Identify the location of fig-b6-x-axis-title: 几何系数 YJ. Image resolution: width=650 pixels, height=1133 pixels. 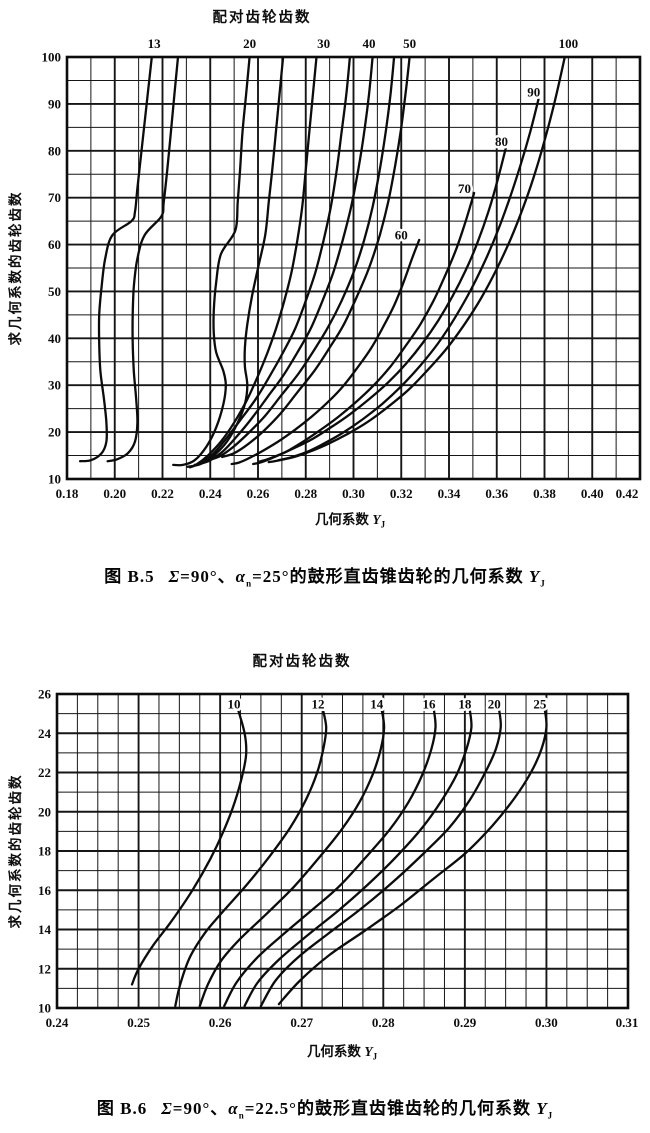
(342, 1051).